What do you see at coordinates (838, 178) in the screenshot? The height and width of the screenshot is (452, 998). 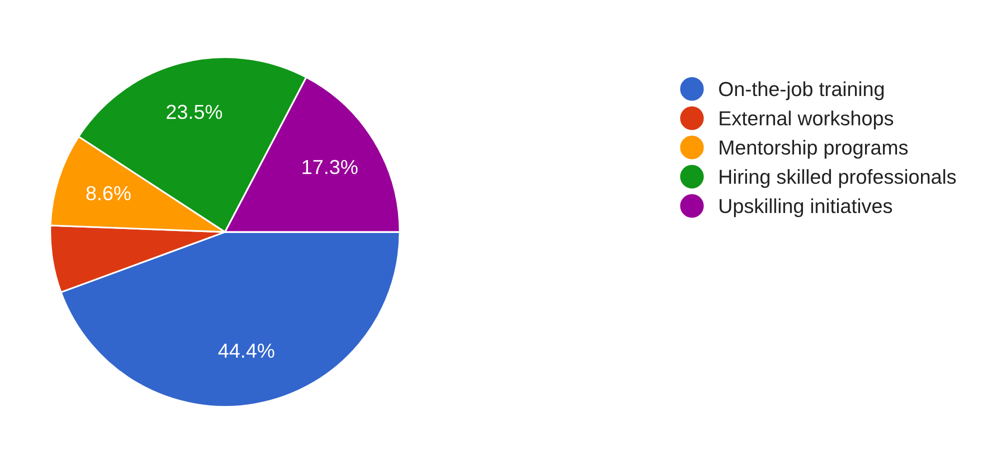 I see `legend-label: Hiring skilled professionals` at bounding box center [838, 178].